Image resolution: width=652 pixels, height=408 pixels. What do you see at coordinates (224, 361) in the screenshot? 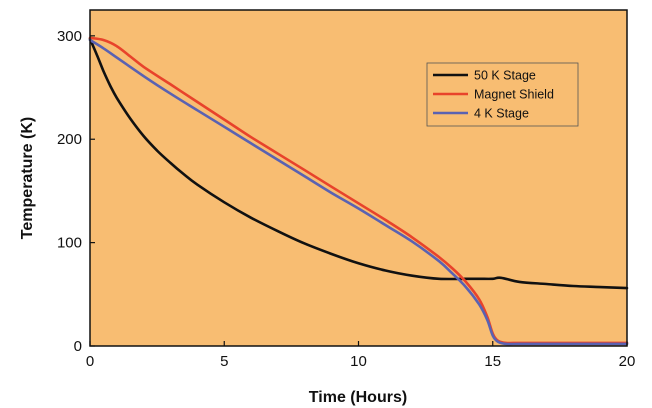
I see `x-tick-label: 5` at bounding box center [224, 361].